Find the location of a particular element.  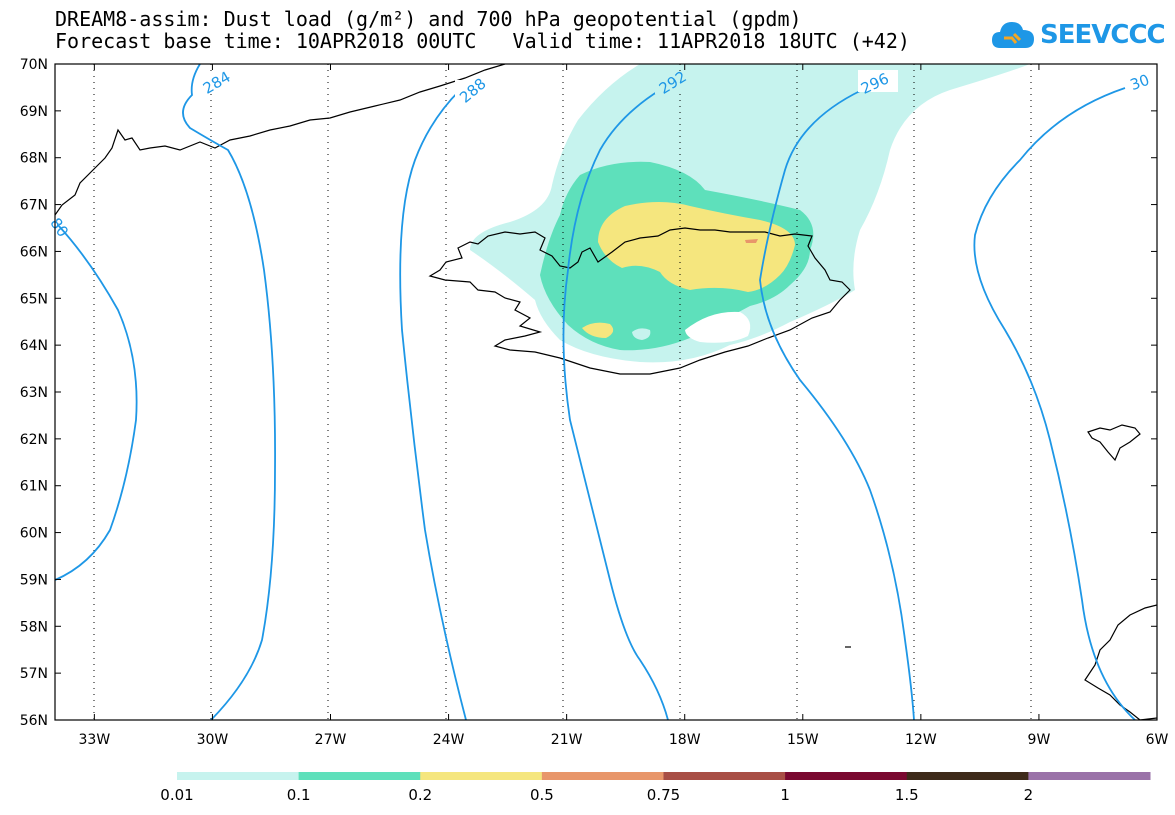

colorbar-label: 0.75 is located at coordinates (663, 795).